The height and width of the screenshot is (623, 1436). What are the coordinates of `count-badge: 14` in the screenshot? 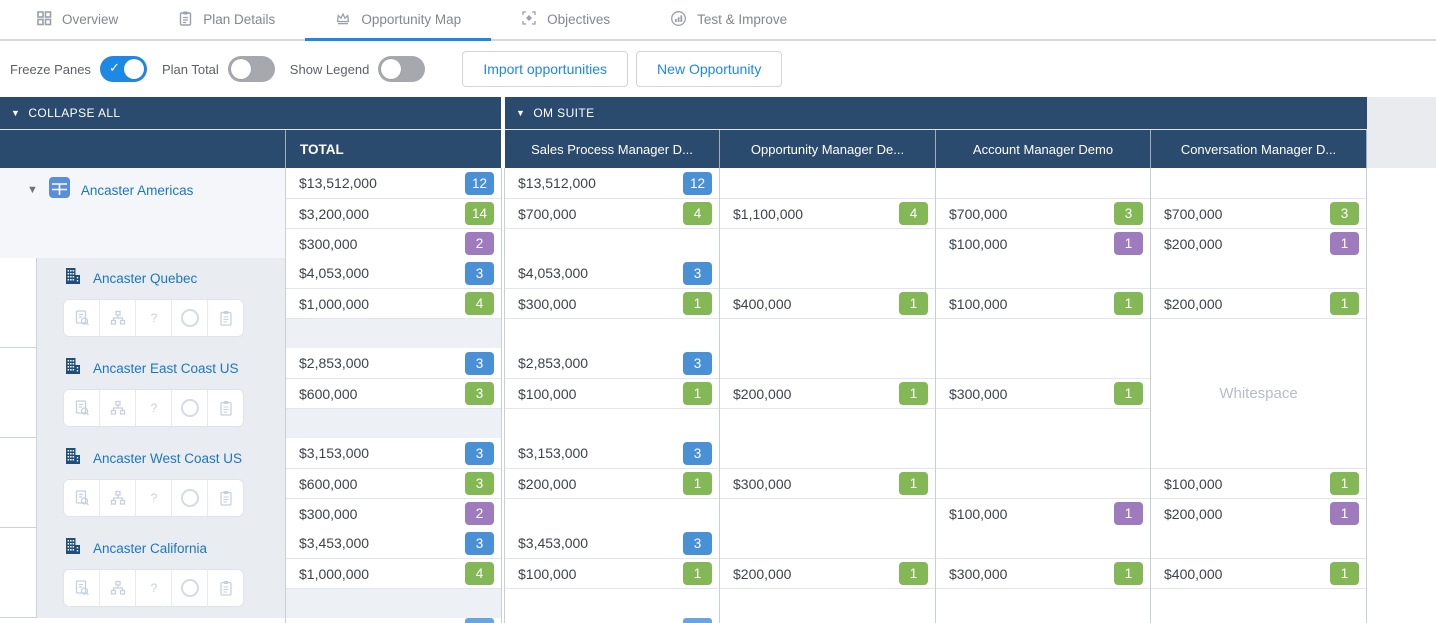 It's located at (479, 213).